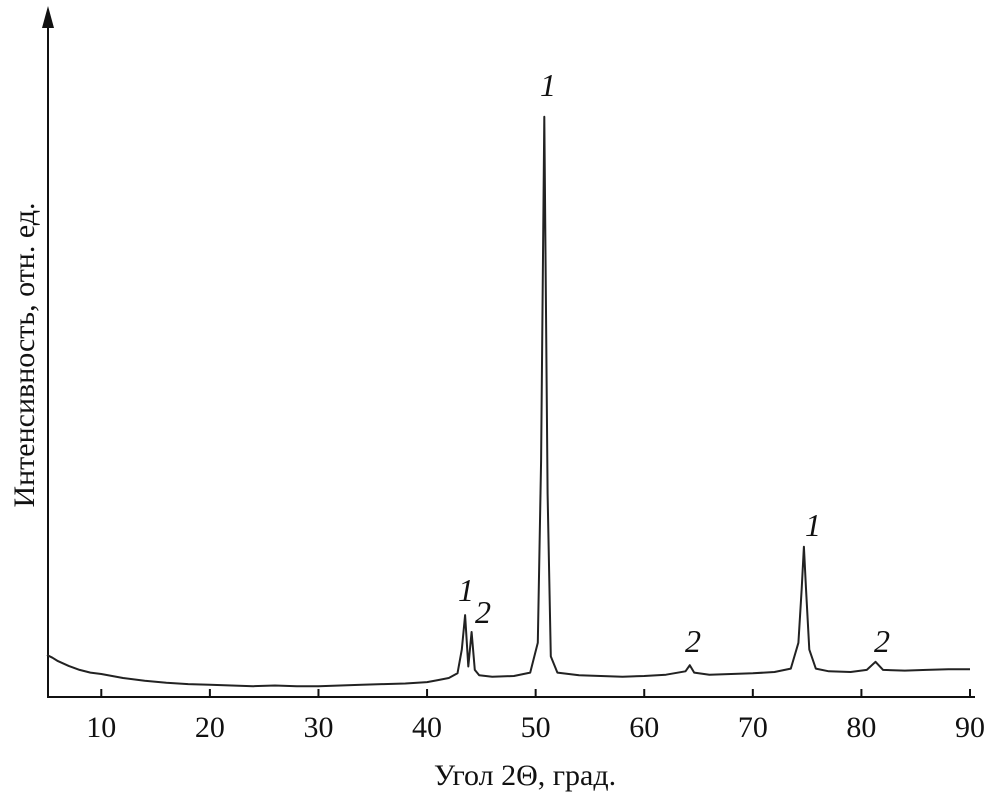 The width and height of the screenshot is (994, 797). Describe the element at coordinates (24, 354) in the screenshot. I see `y-axis-label: Интенсивность, отн. ед.` at that location.